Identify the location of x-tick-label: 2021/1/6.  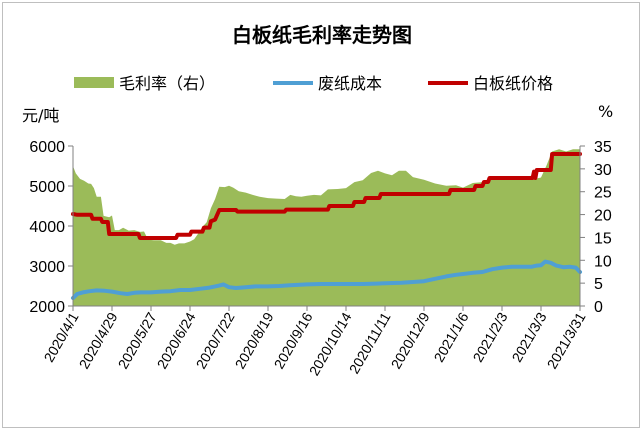
(450, 336).